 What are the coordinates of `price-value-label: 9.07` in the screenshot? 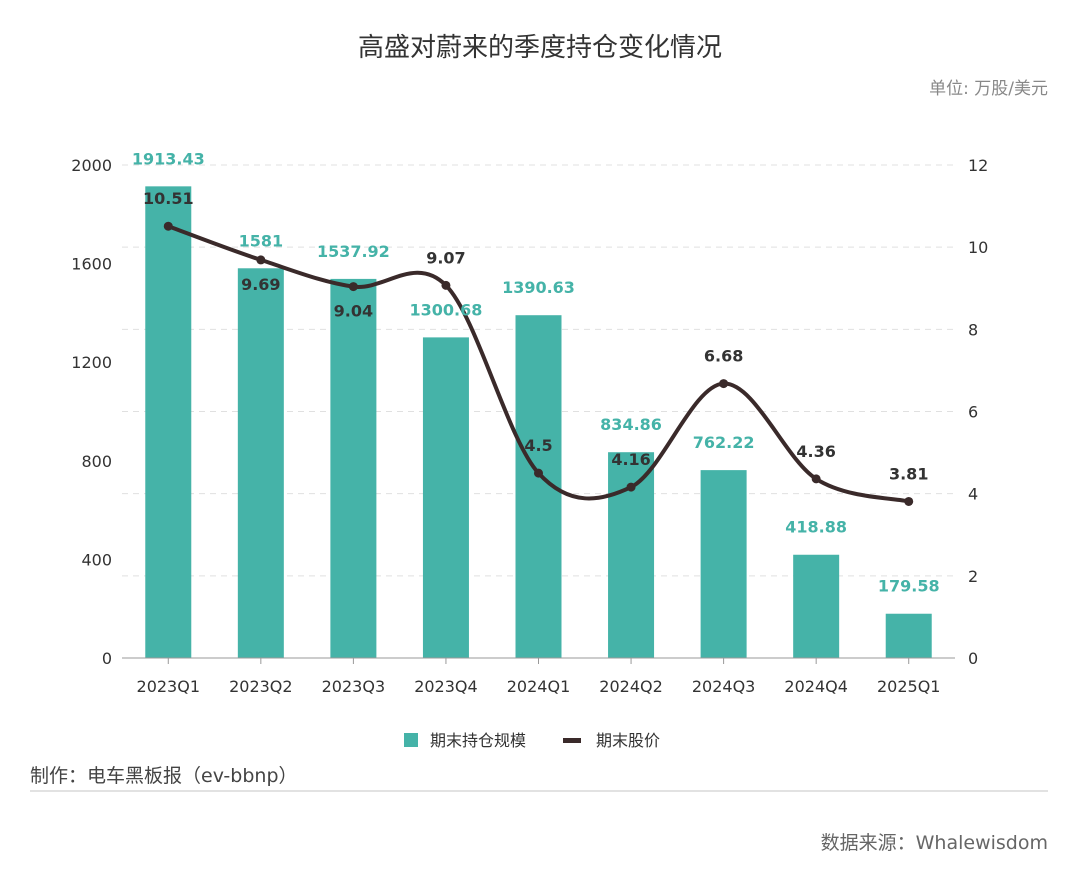 It's located at (445, 257).